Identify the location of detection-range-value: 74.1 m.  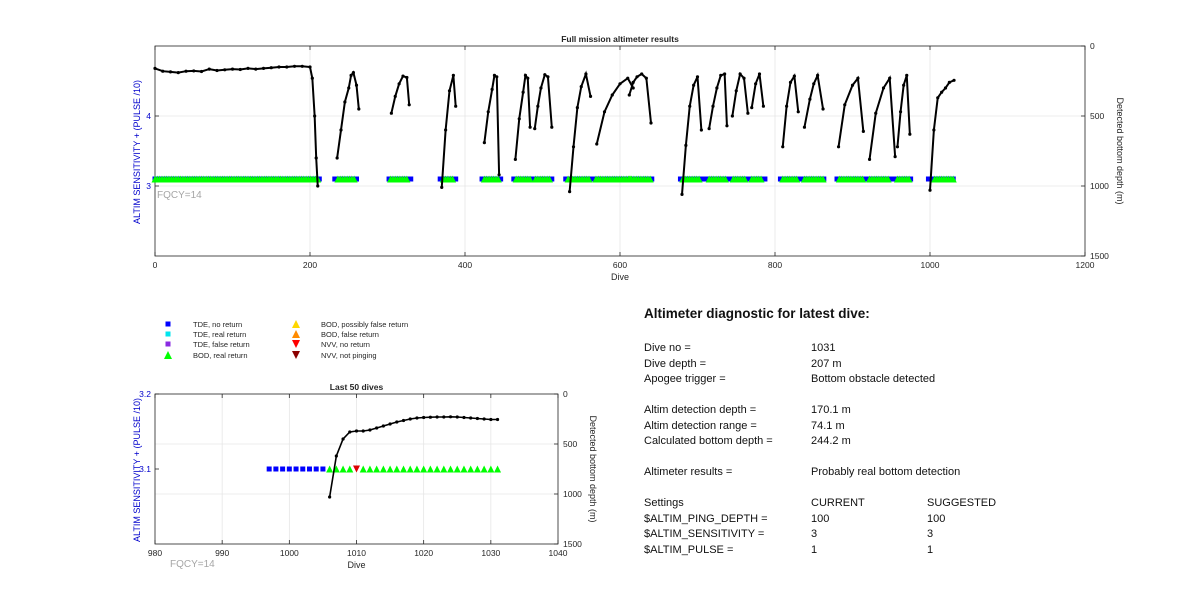
(828, 425).